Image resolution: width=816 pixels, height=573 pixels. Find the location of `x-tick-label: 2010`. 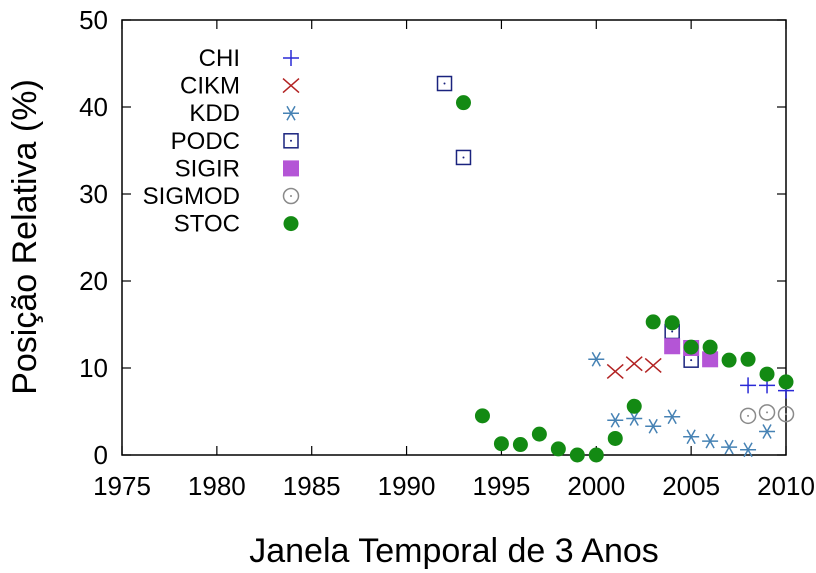

x-tick-label: 2010 is located at coordinates (786, 486).